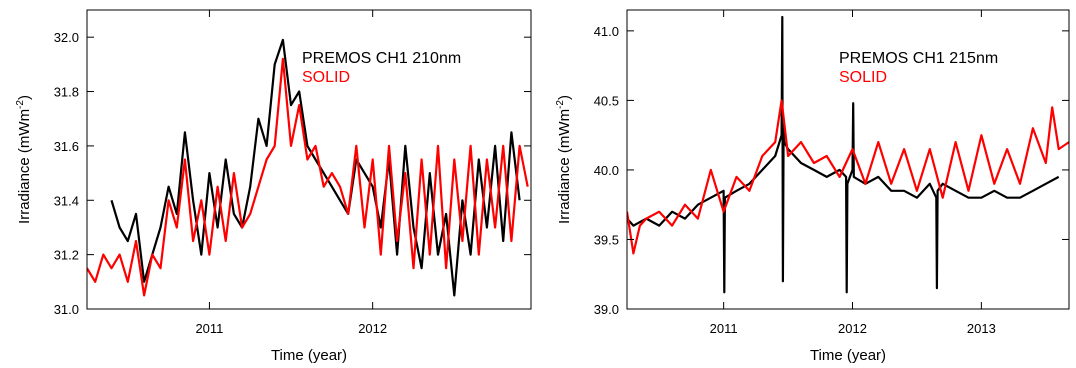 The width and height of the screenshot is (1076, 368). What do you see at coordinates (918, 58) in the screenshot?
I see `legend-entry-premos: PREMOS CH1 215nm` at bounding box center [918, 58].